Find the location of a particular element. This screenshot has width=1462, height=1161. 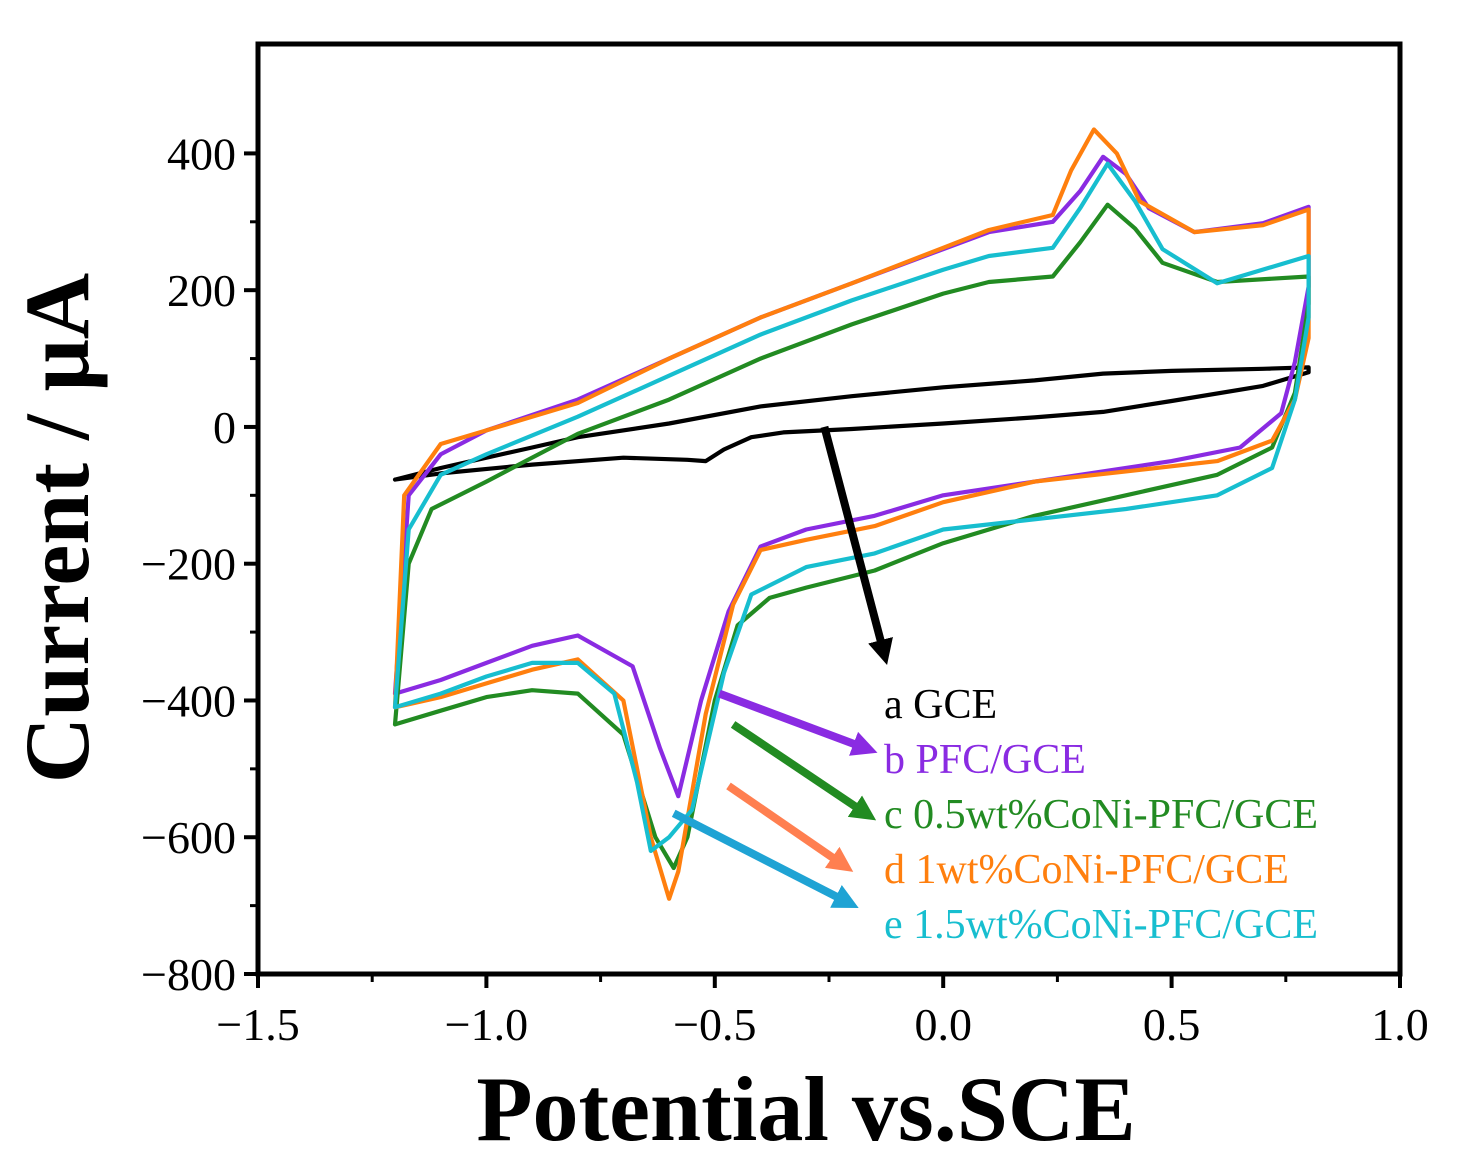

legend-item-d: d 1wt%CoNi-PFC/GCE is located at coordinates (1086, 870).